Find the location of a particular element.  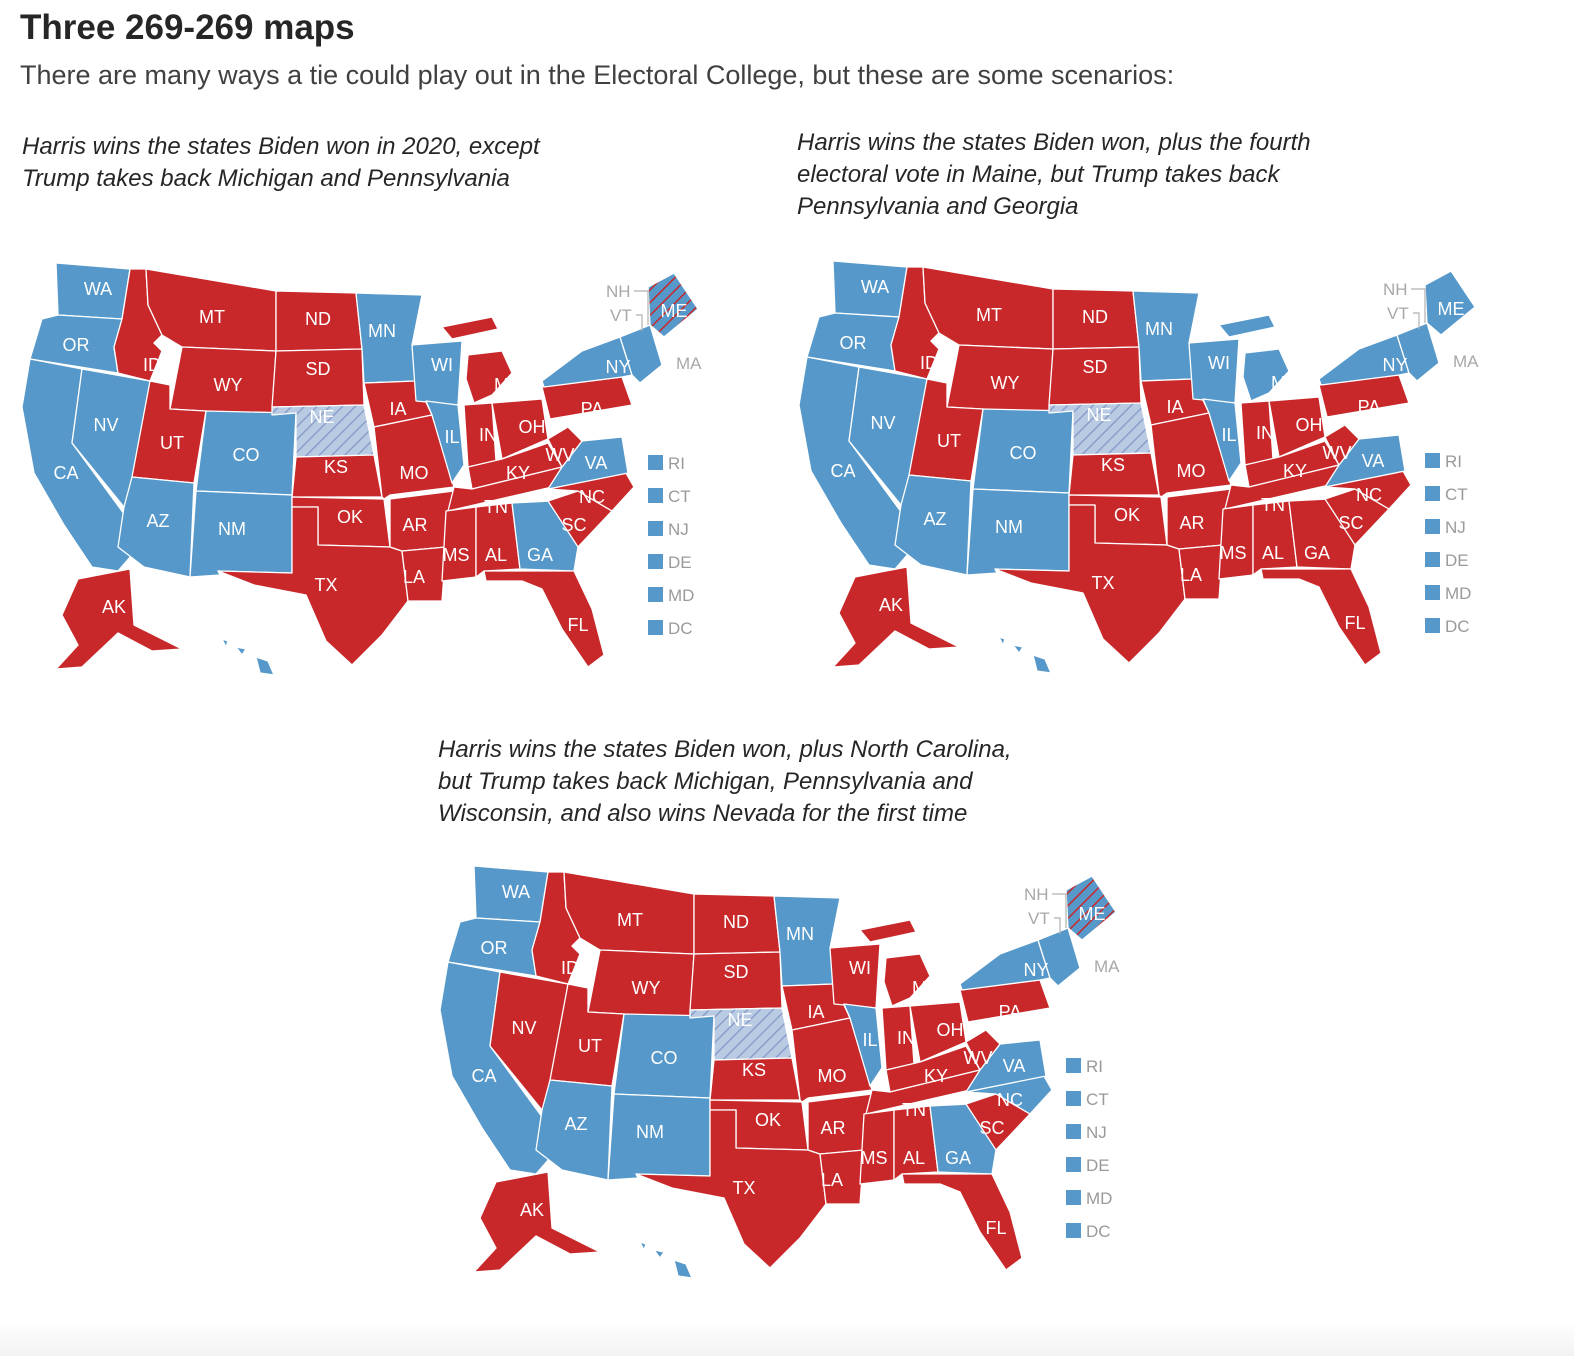

state-label-pa: PA is located at coordinates (1369, 407).